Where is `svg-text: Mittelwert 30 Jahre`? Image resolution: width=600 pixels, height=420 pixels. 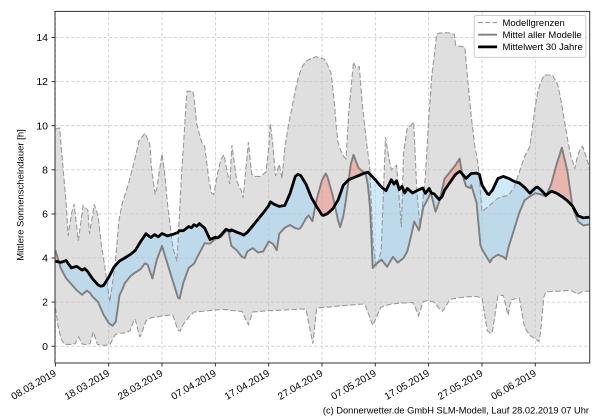
svg-text: Mittelwert 30 Jahre is located at coordinates (543, 47).